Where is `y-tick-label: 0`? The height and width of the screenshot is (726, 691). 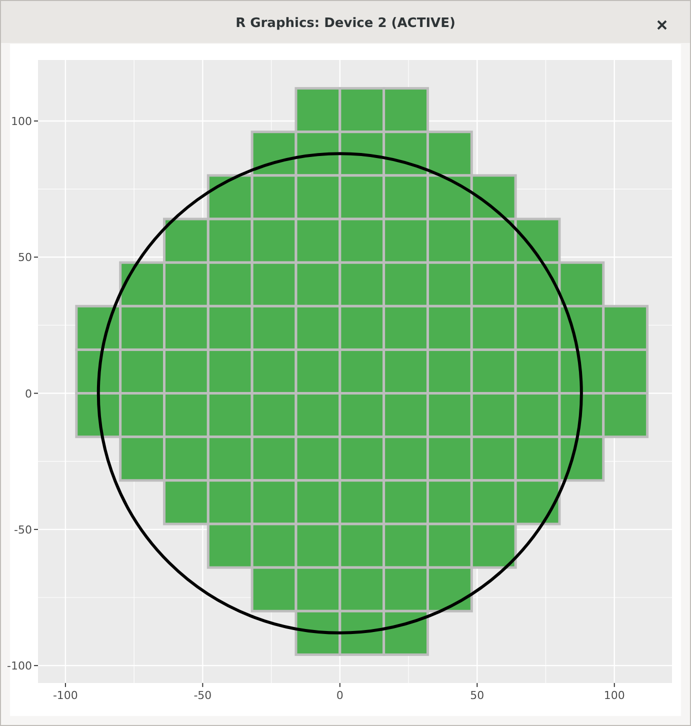 y-tick-label: 0 is located at coordinates (28, 393).